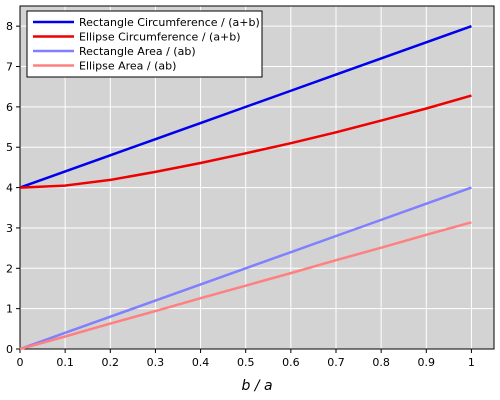 The height and width of the screenshot is (400, 500). What do you see at coordinates (65, 362) in the screenshot?
I see `x-tick-label: 0.1` at bounding box center [65, 362].